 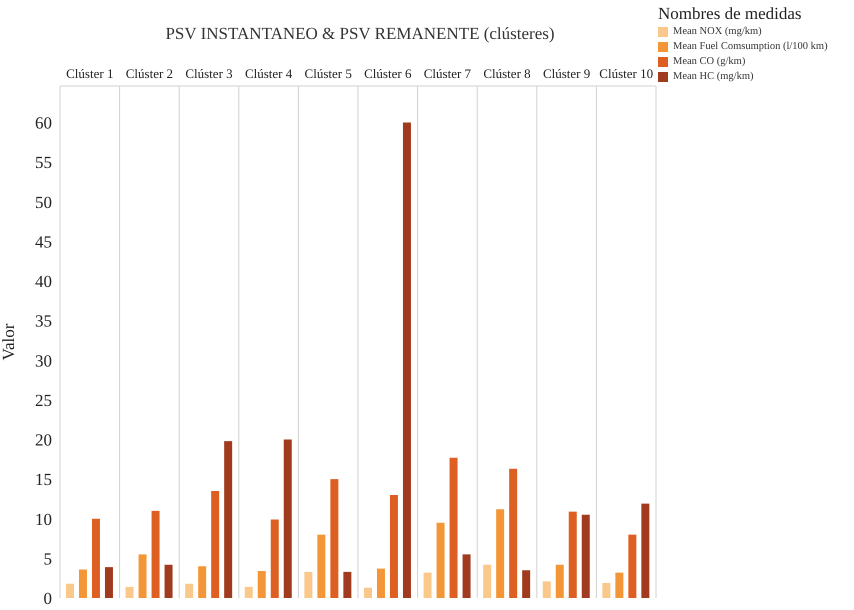 What do you see at coordinates (717, 32) in the screenshot?
I see `legend-label: Mean NOX (mg/km)` at bounding box center [717, 32].